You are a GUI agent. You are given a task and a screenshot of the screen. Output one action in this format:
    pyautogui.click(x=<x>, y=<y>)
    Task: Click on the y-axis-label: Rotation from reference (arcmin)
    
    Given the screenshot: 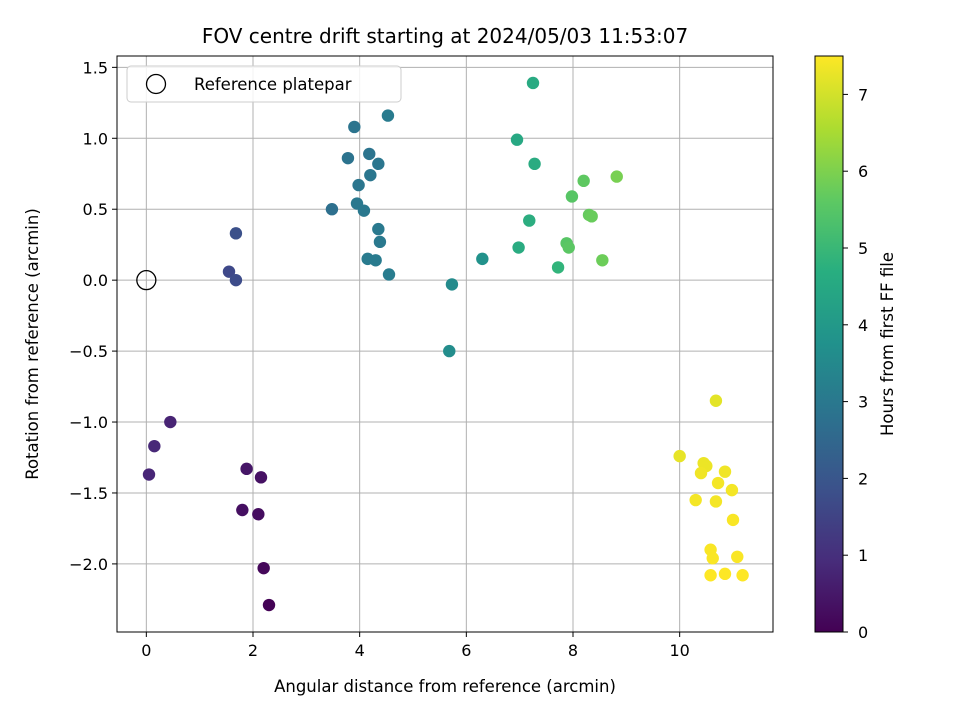 What is the action you would take?
    pyautogui.click(x=32, y=344)
    